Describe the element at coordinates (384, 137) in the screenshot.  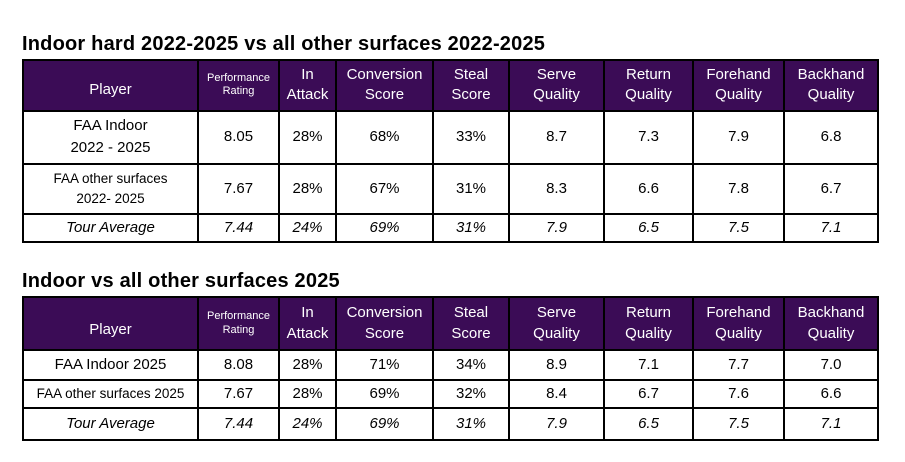
I see `stat-value-cell: 68%` at that location.